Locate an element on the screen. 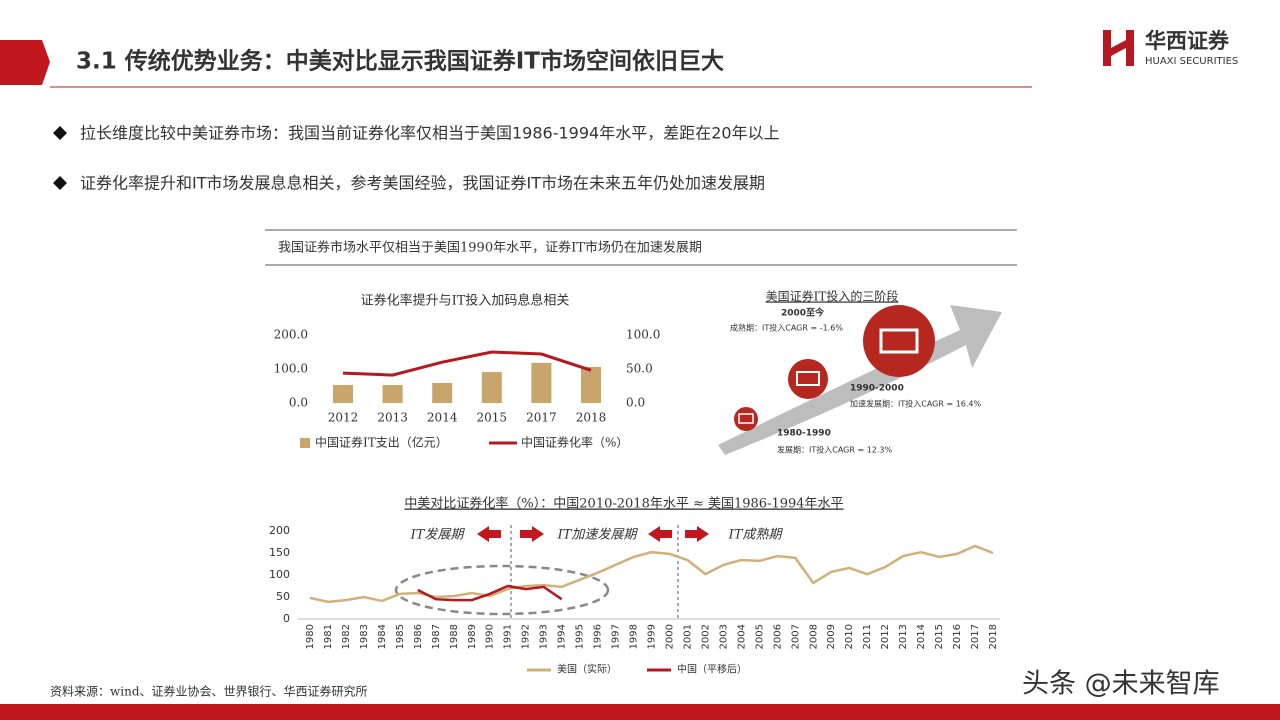 This screenshot has width=1280, height=720. y-tick-label: 150 is located at coordinates (279, 552).